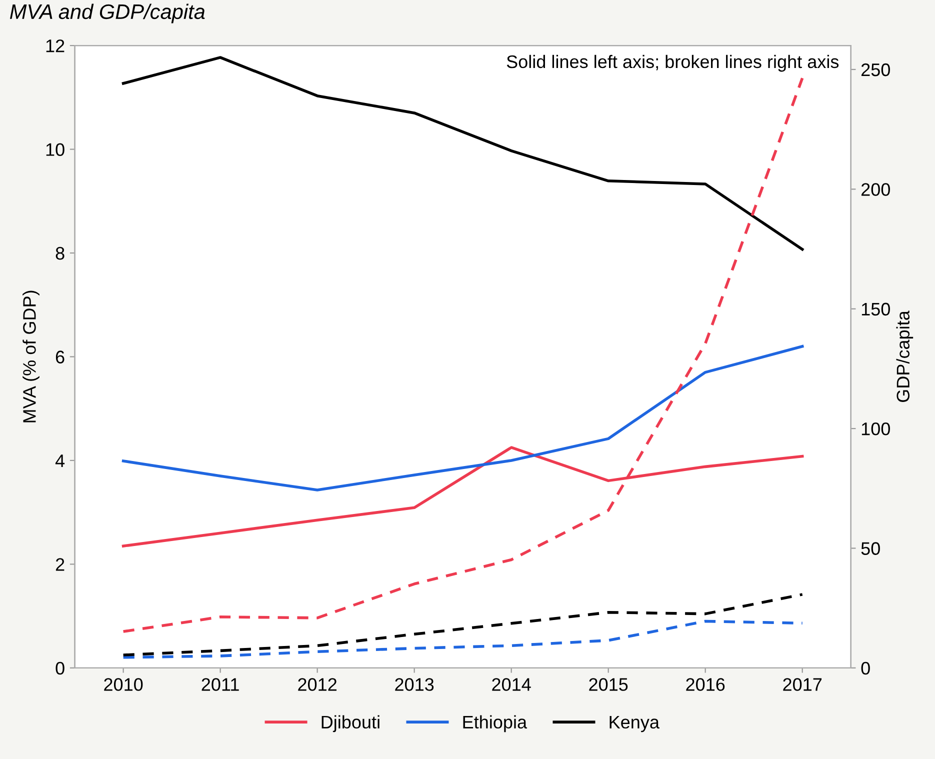  What do you see at coordinates (55, 149) in the screenshot?
I see `y-tick-label: 10` at bounding box center [55, 149].